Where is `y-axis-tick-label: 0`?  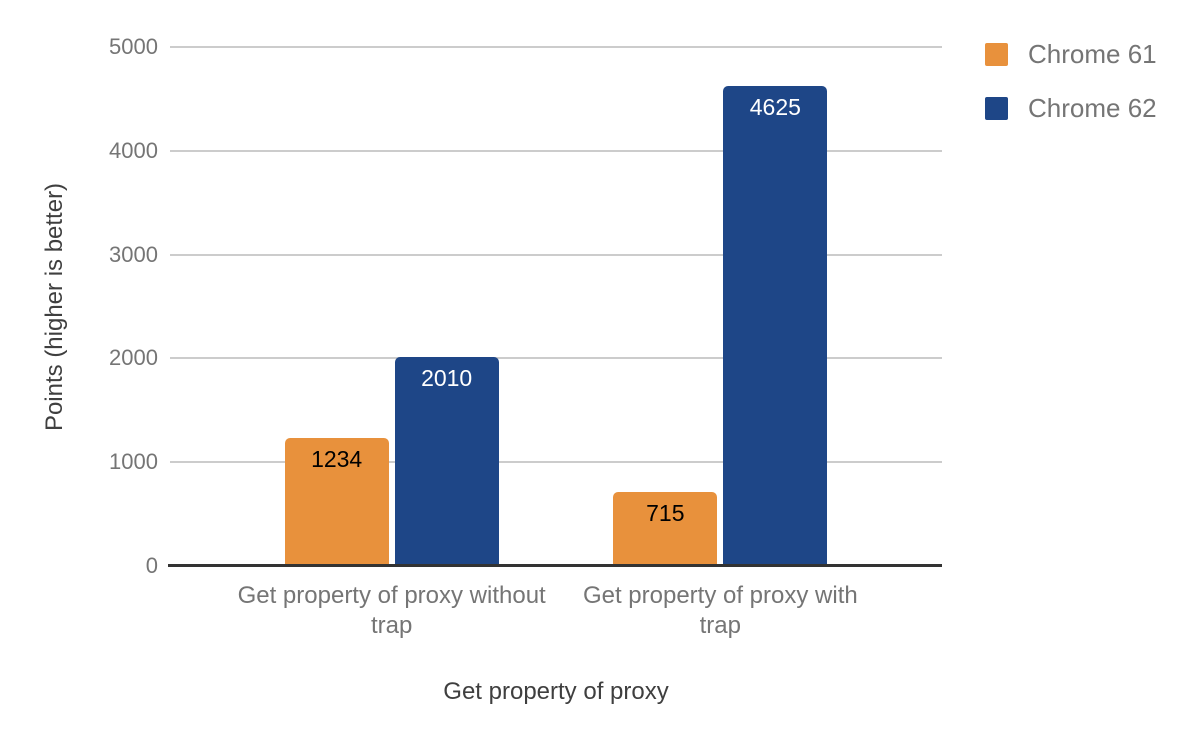
y-axis-tick-label: 0 is located at coordinates (151, 565).